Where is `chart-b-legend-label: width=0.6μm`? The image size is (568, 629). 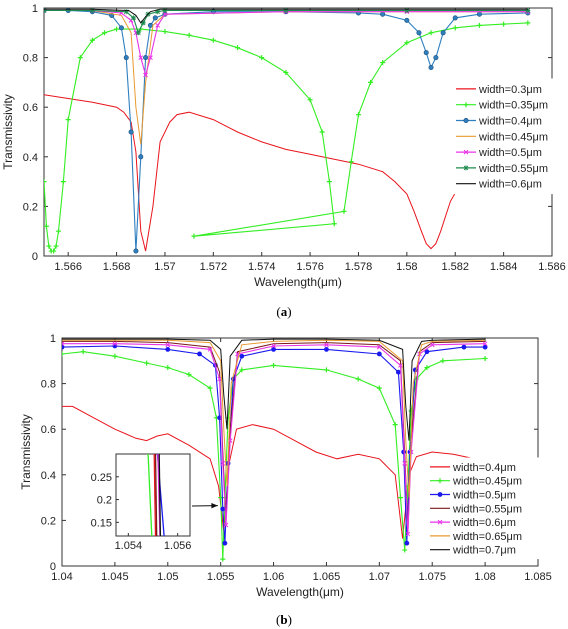
chart-b-legend-label: width=0.6μm is located at coordinates (484, 523).